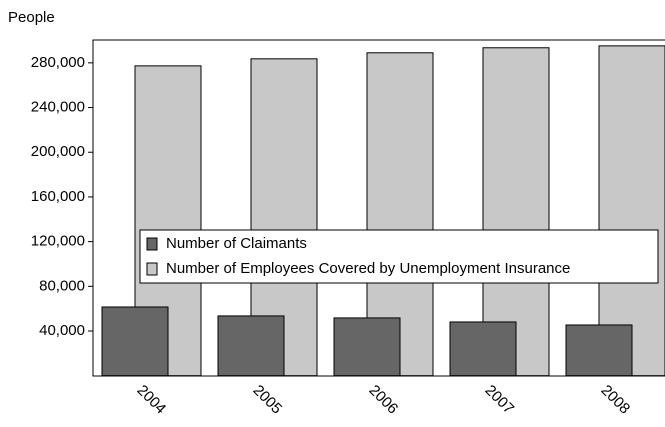 The height and width of the screenshot is (427, 665). What do you see at coordinates (384, 400) in the screenshot?
I see `x-tick-label: 2006` at bounding box center [384, 400].